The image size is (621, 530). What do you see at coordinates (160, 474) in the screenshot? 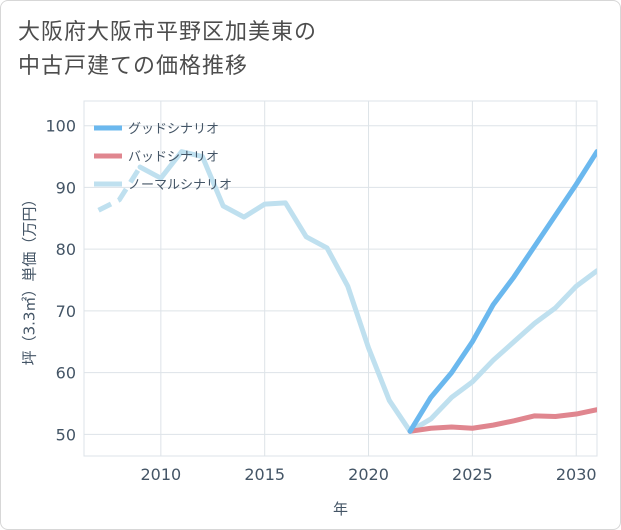
I see `x-tick-label: 2010` at bounding box center [160, 474].